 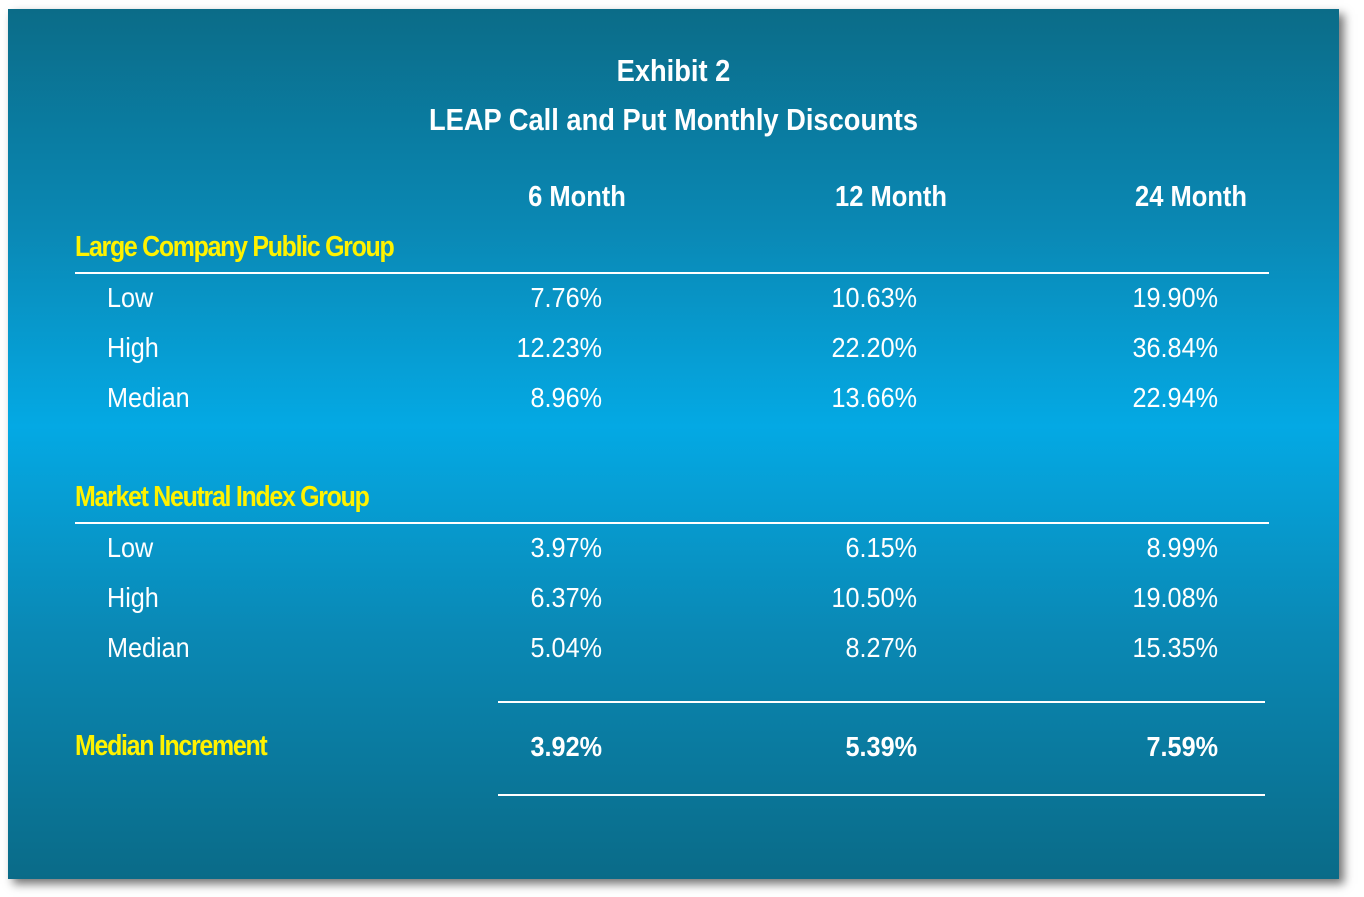 What do you see at coordinates (881, 795) in the screenshot?
I see `summary-bottom-rule` at bounding box center [881, 795].